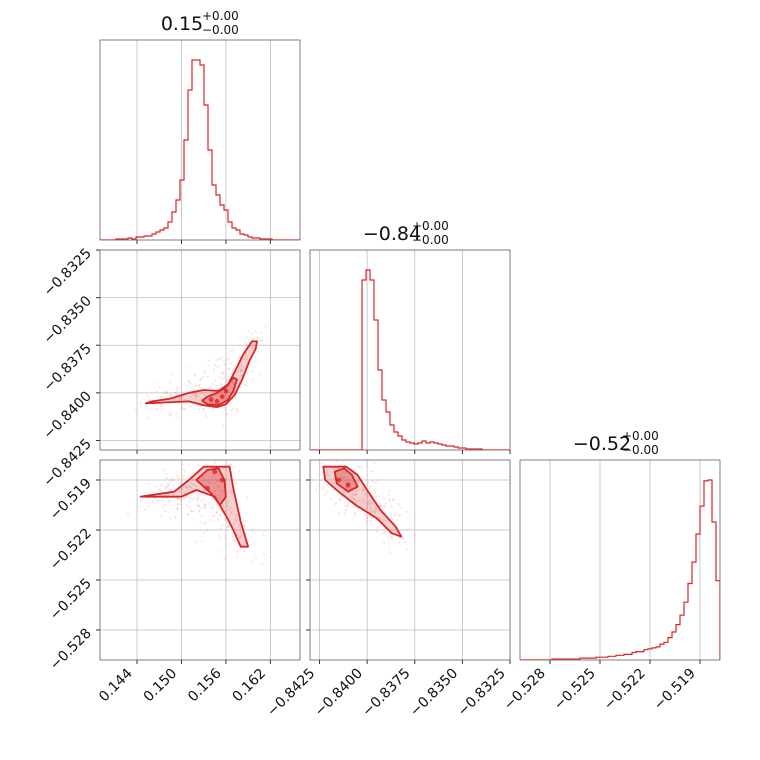  I want to click on scatter-content, so click(362, 507).